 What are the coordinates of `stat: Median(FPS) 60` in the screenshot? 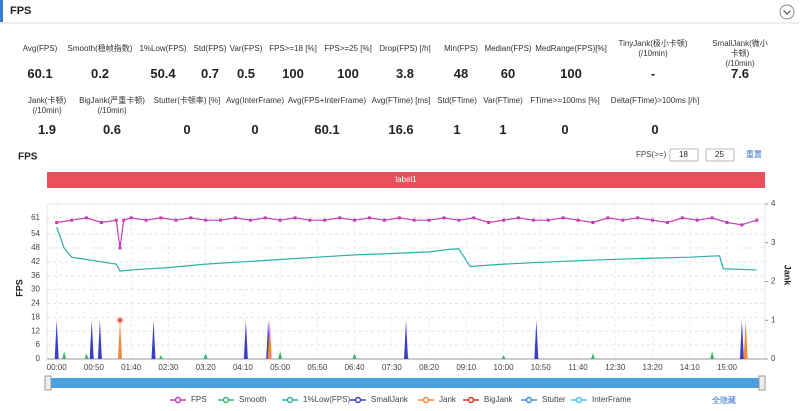 It's located at (507, 62).